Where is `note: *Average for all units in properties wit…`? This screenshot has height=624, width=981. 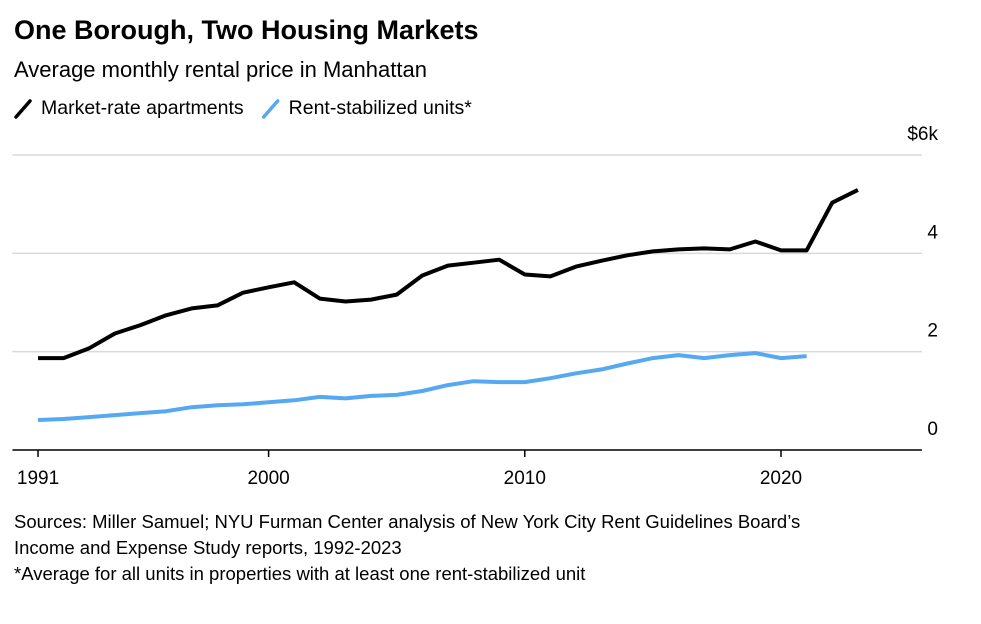 note: *Average for all units in properties wit… is located at coordinates (299, 573).